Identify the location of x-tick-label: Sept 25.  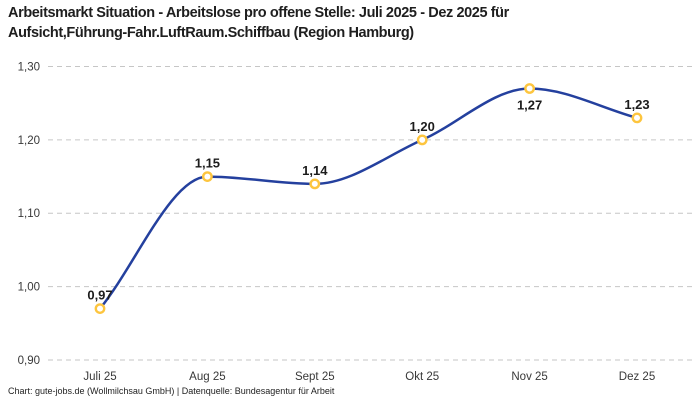
(315, 377).